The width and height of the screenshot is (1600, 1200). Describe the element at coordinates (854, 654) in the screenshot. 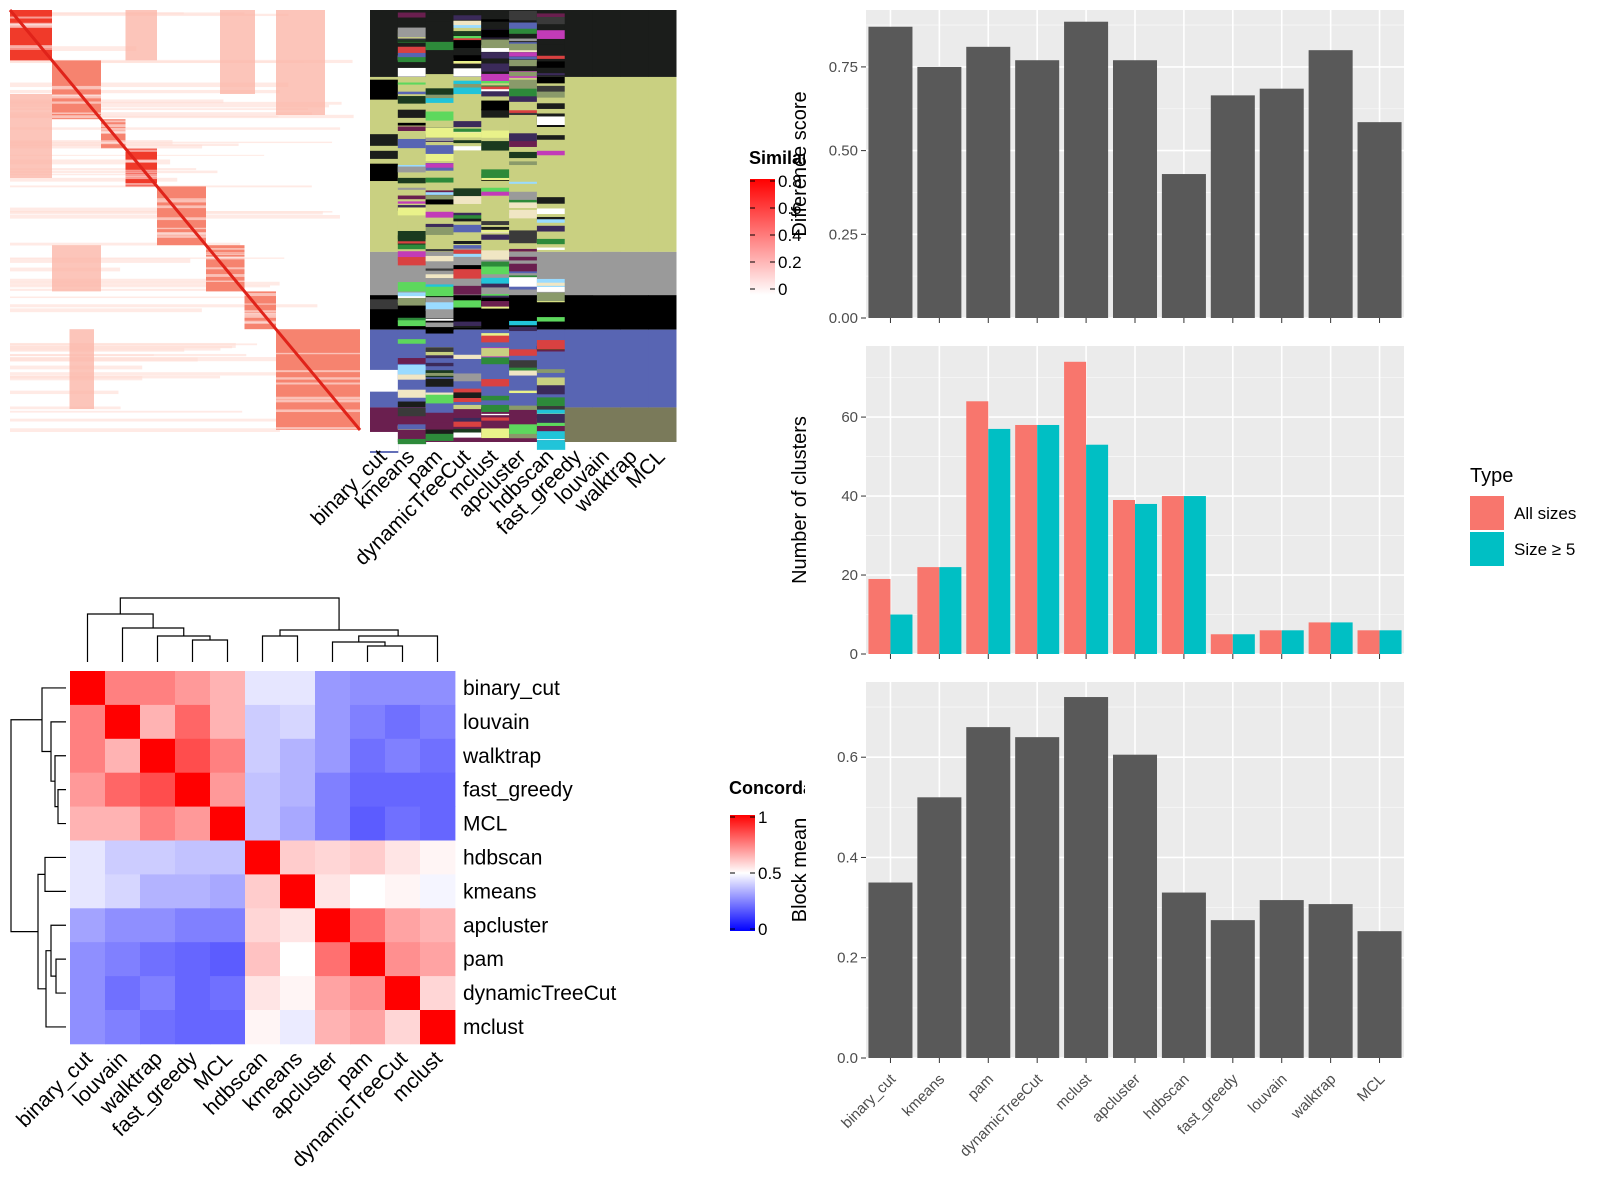

I see `y-tick-label: 0` at that location.